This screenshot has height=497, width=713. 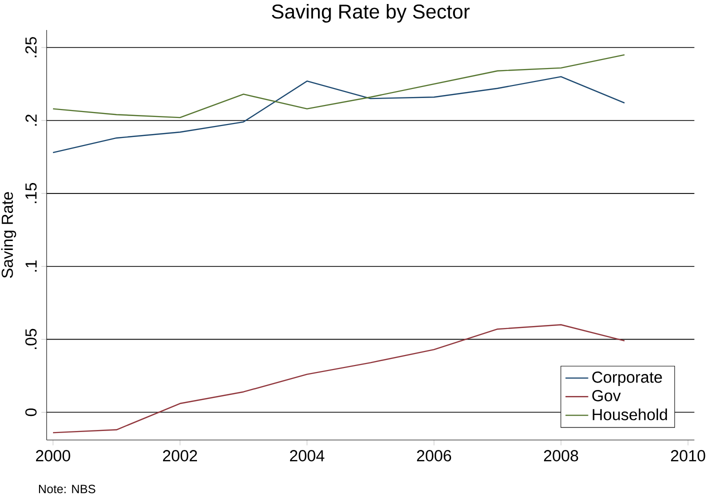 What do you see at coordinates (31, 193) in the screenshot?
I see `y-tick-label: .15` at bounding box center [31, 193].